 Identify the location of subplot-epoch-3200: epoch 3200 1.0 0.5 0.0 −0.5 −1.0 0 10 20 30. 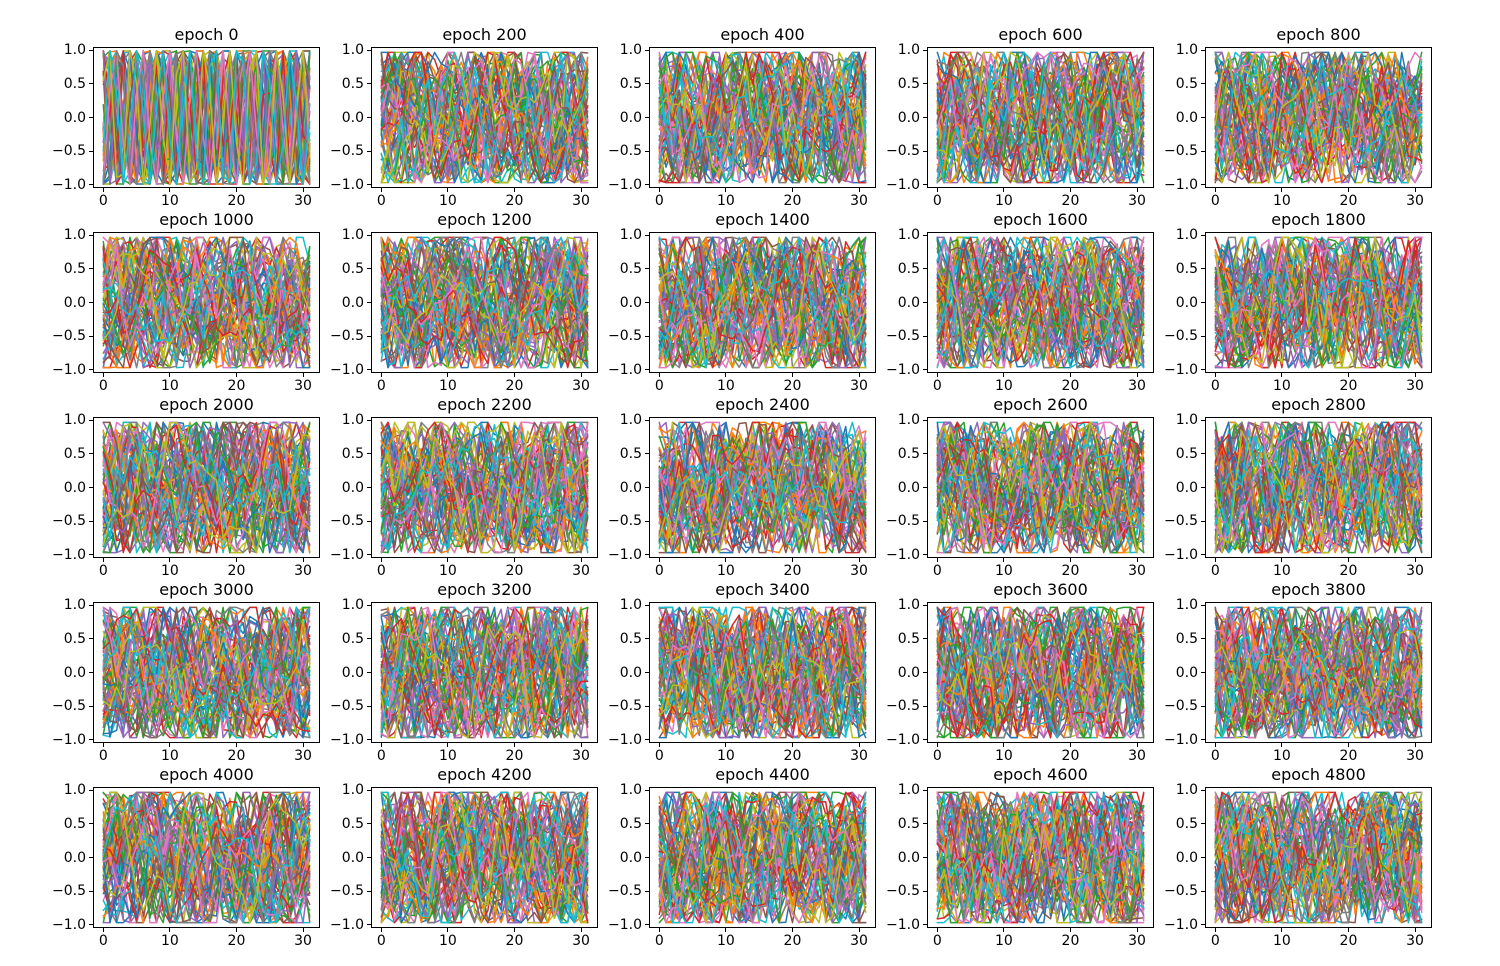
(464, 672).